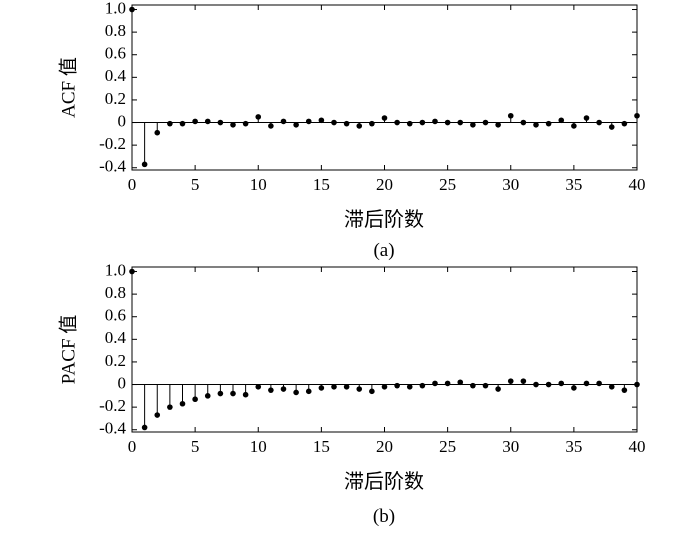 The width and height of the screenshot is (700, 535). I want to click on acf-y-tick-label: 0.8, so click(115, 30).